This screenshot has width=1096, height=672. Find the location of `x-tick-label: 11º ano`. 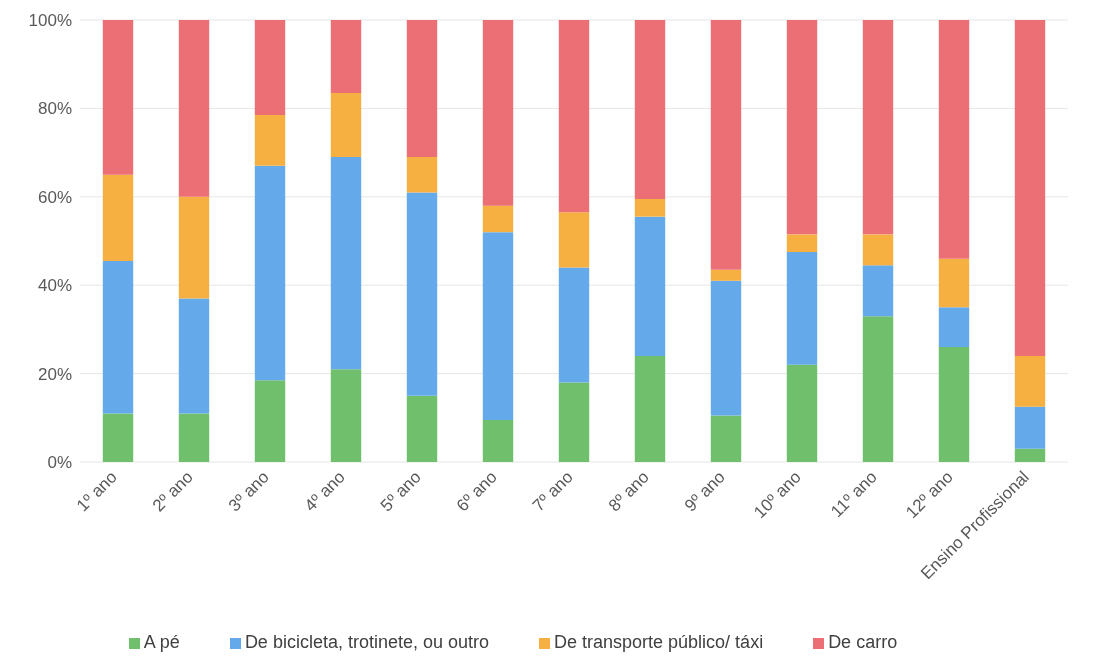

x-tick-label: 11º ano is located at coordinates (854, 494).